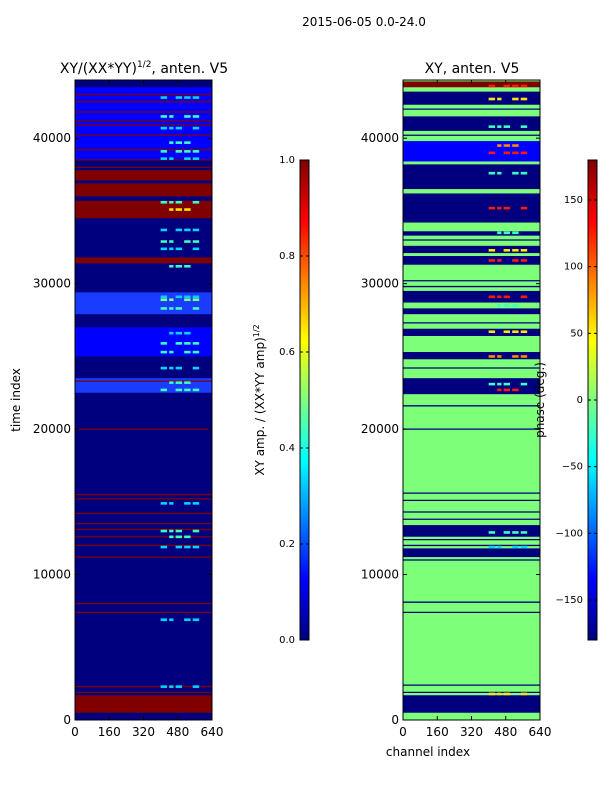  Describe the element at coordinates (287, 256) in the screenshot. I see `amplitude-colorbar-tick-label: 0.8` at that location.